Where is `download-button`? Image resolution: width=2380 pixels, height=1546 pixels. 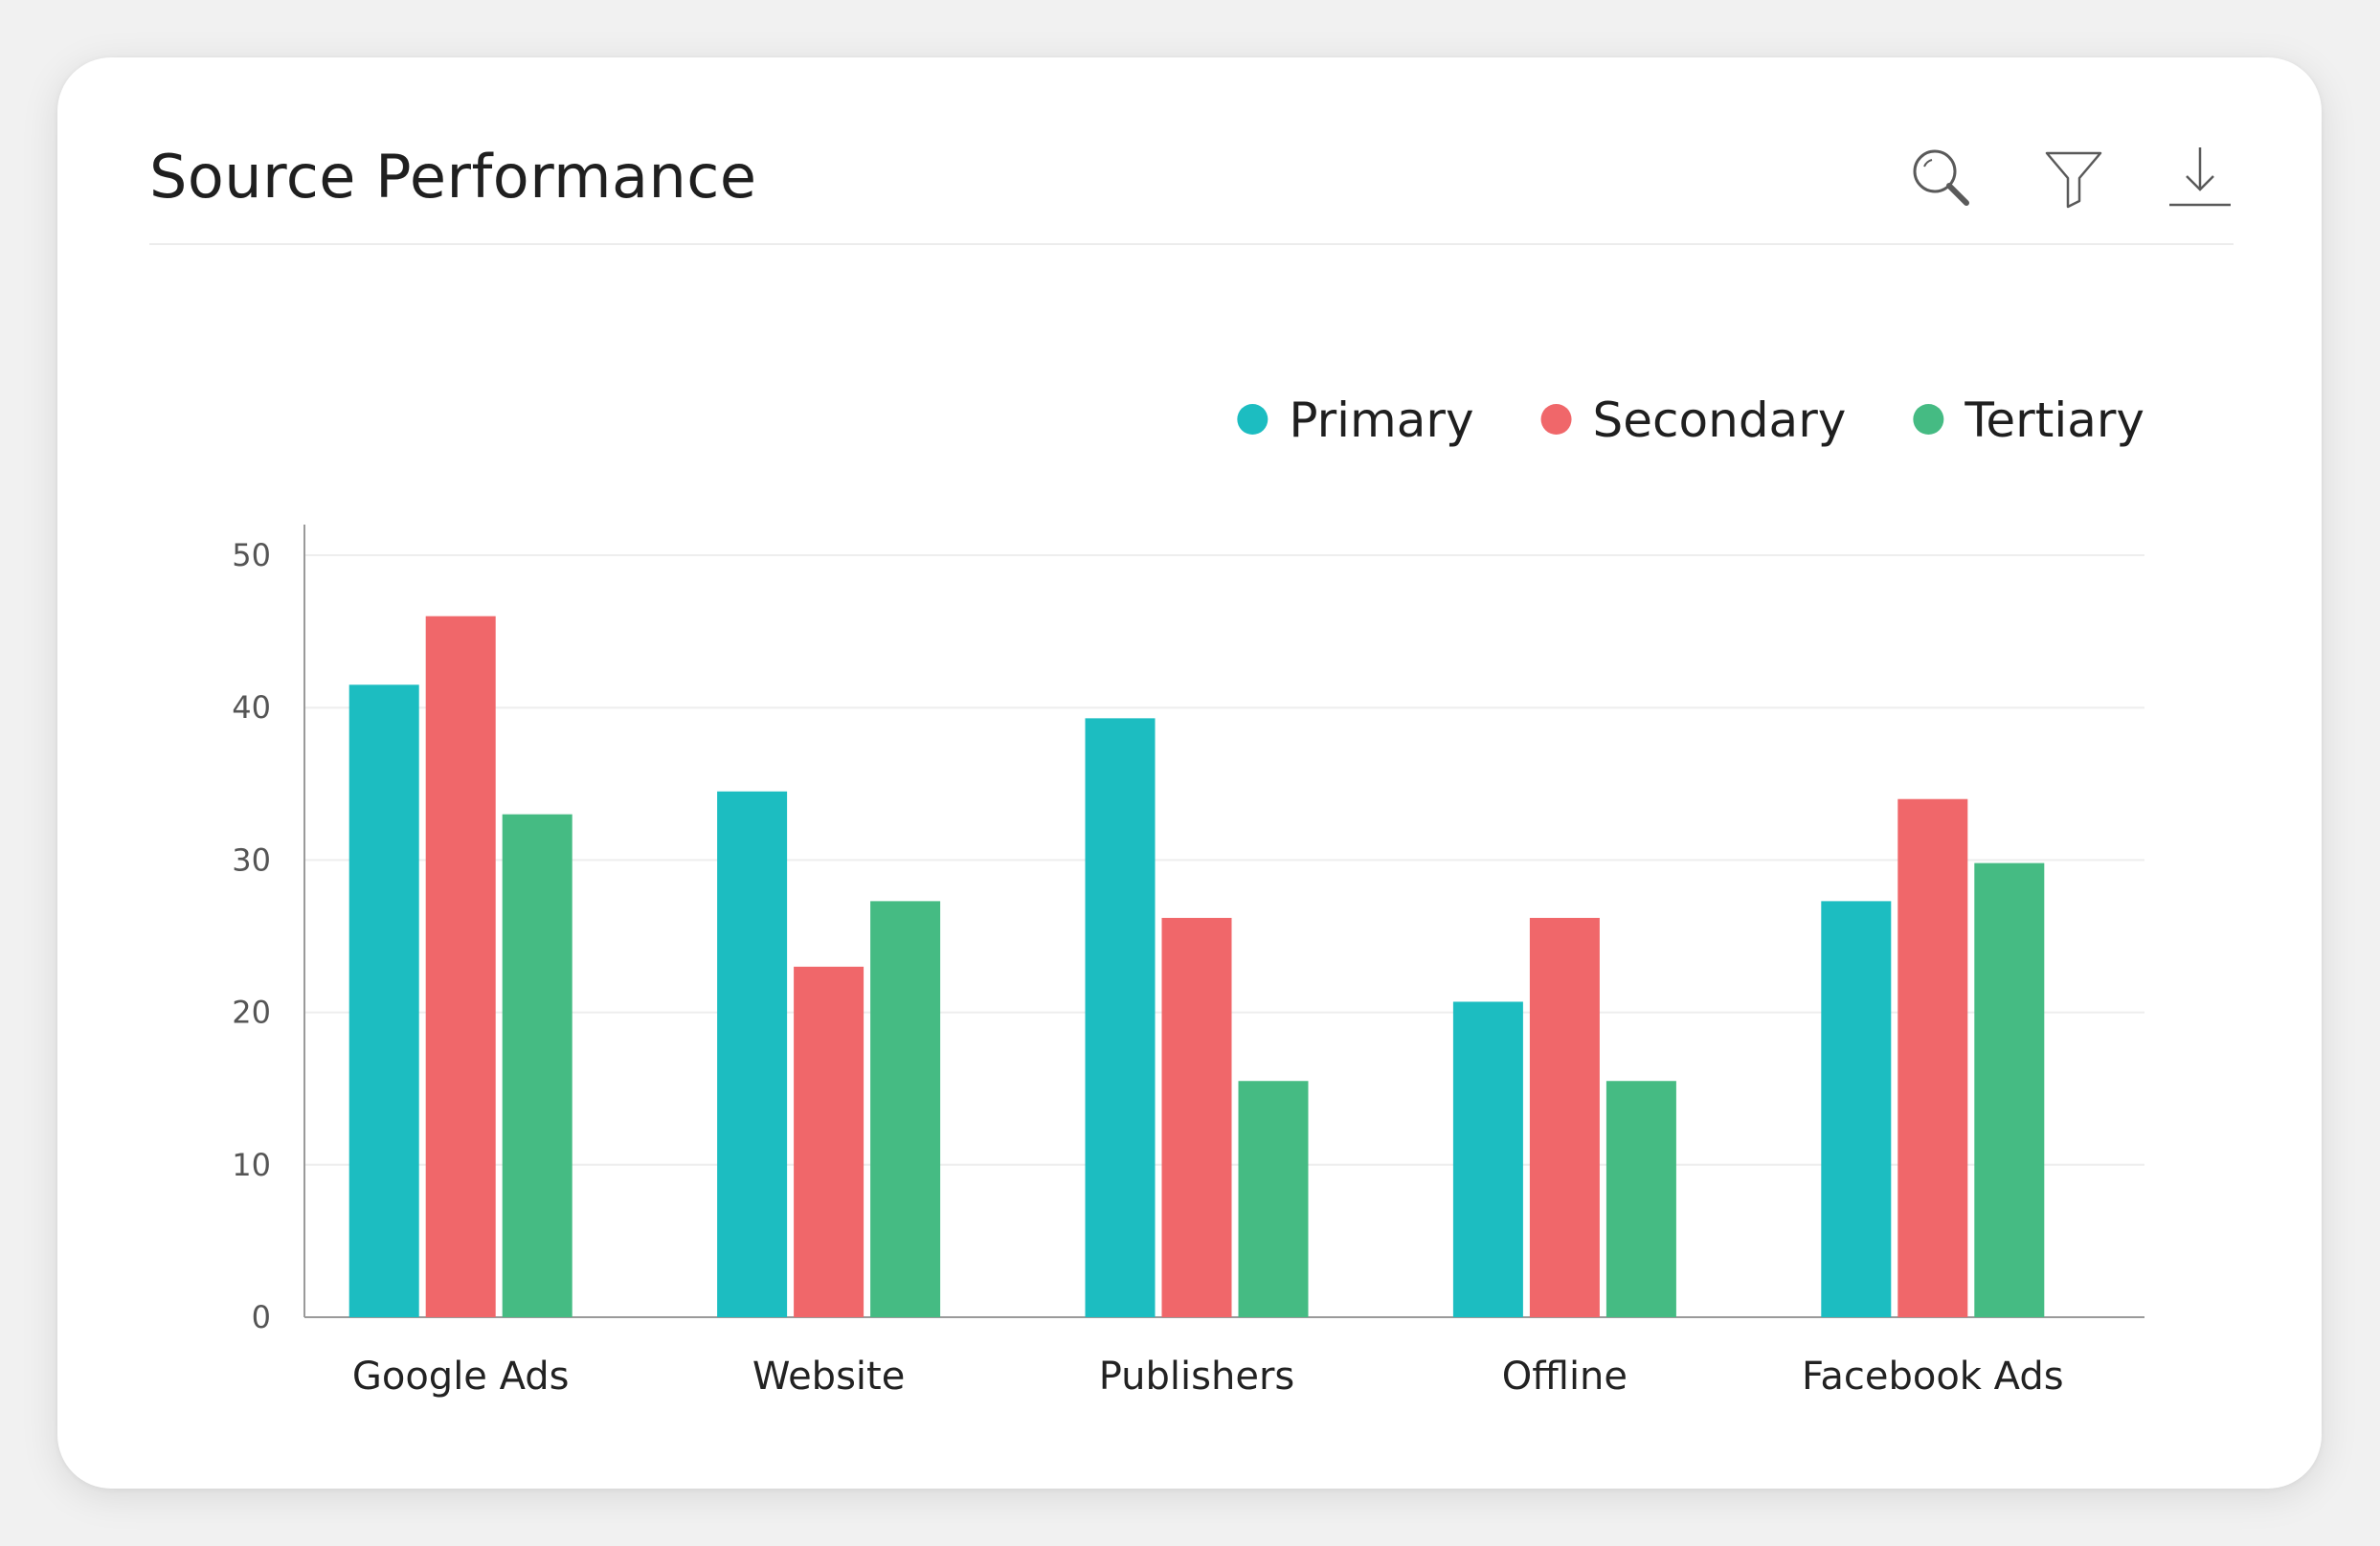
download-button is located at coordinates (2200, 178).